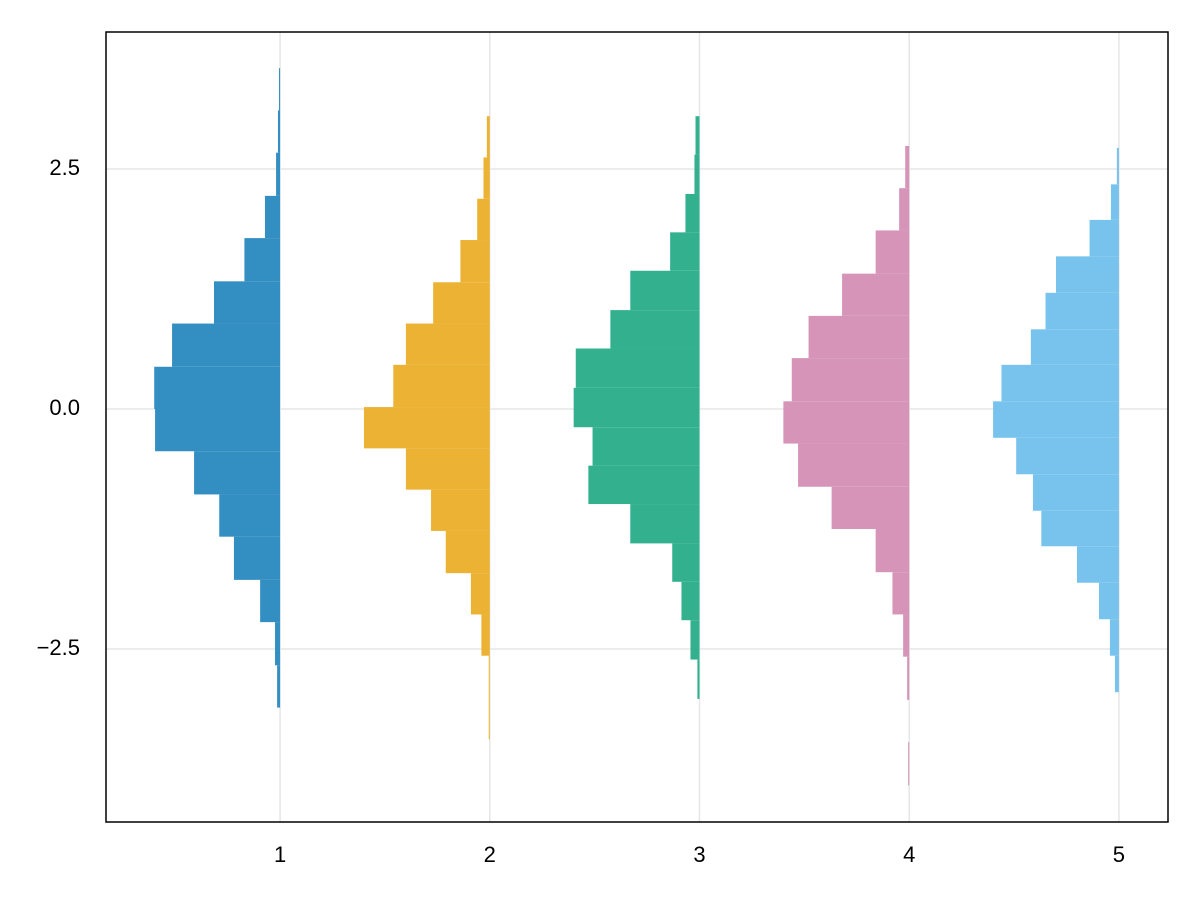 The width and height of the screenshot is (1200, 900). What do you see at coordinates (699, 854) in the screenshot?
I see `x-tick-label: 3` at bounding box center [699, 854].